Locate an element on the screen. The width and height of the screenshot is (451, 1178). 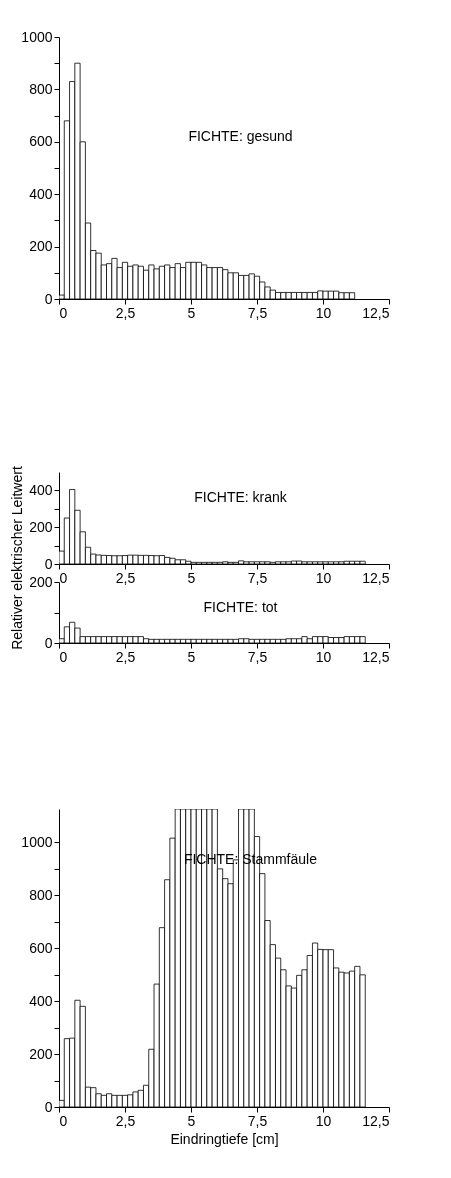
text: FICHTE: krank is located at coordinates (241, 496).